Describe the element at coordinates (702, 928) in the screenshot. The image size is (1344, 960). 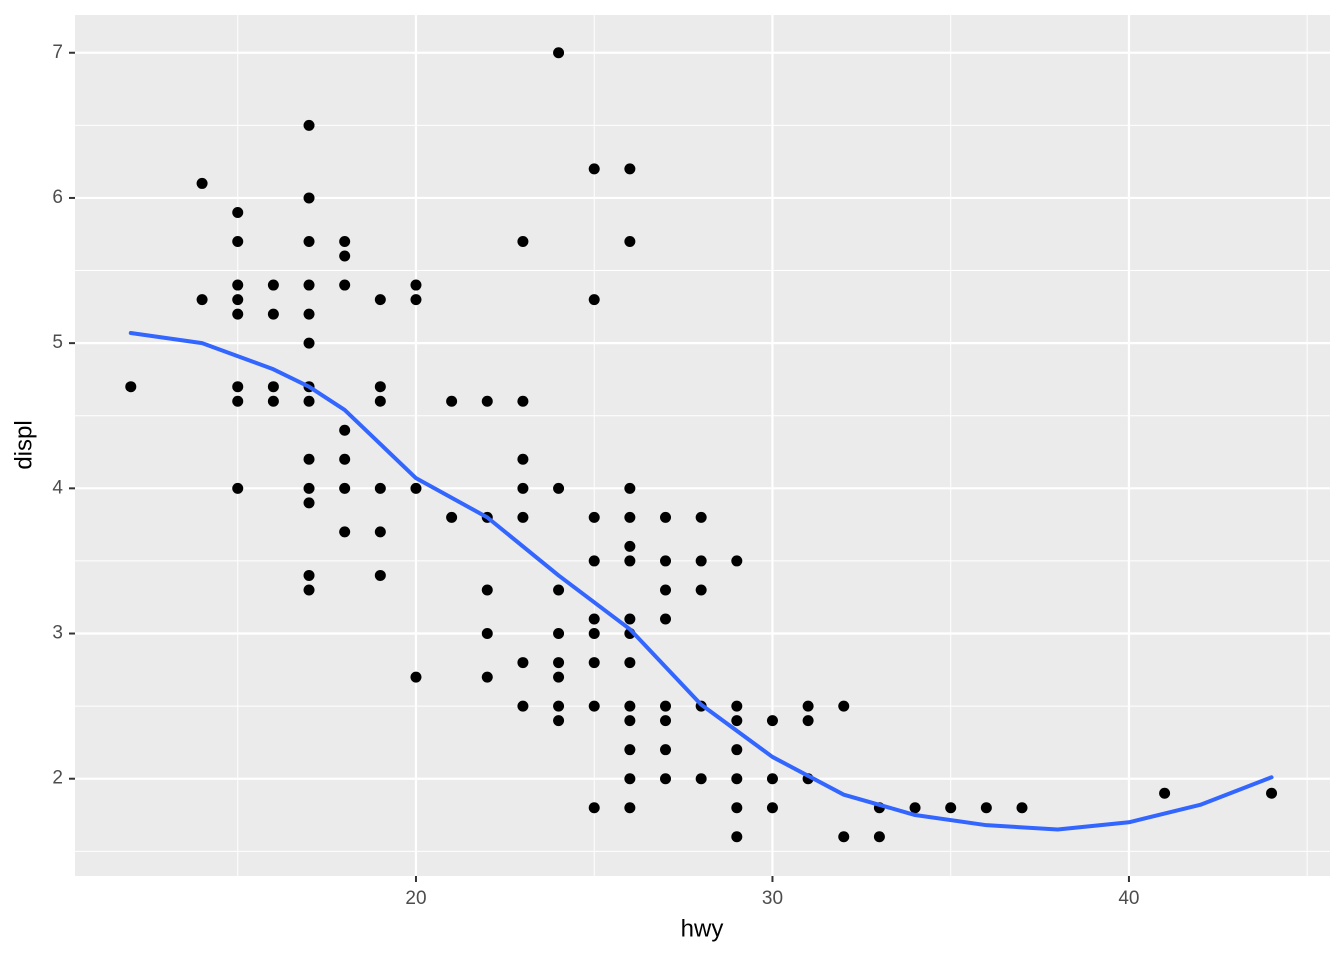
I see `x-axis-title: hwy` at that location.